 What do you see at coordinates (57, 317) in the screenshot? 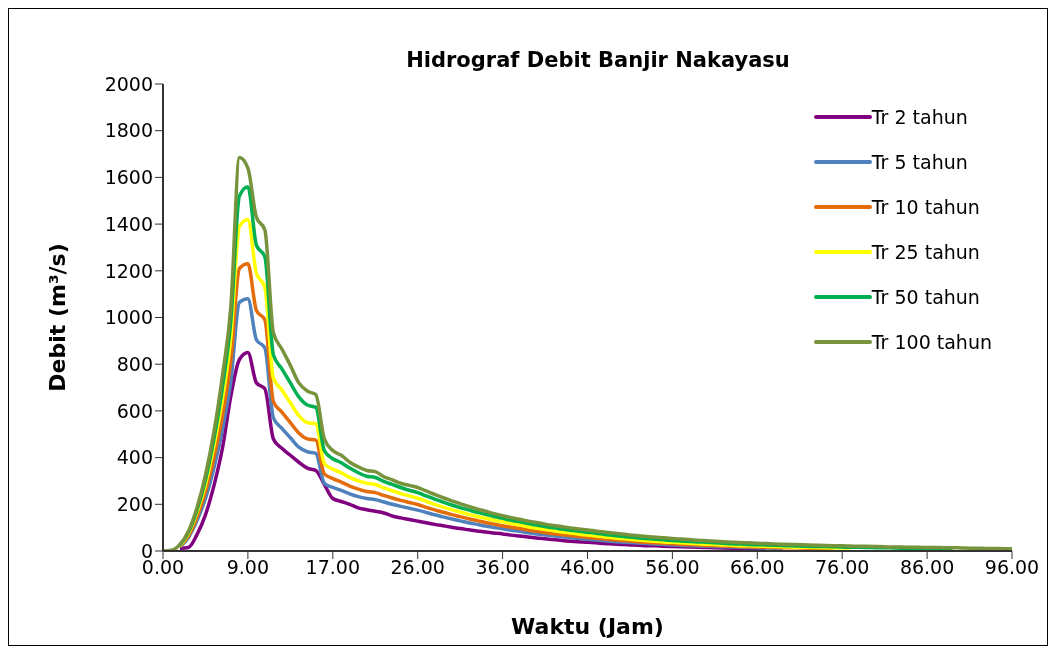
I see `y-axis-title: Debit (m³/s)` at bounding box center [57, 317].